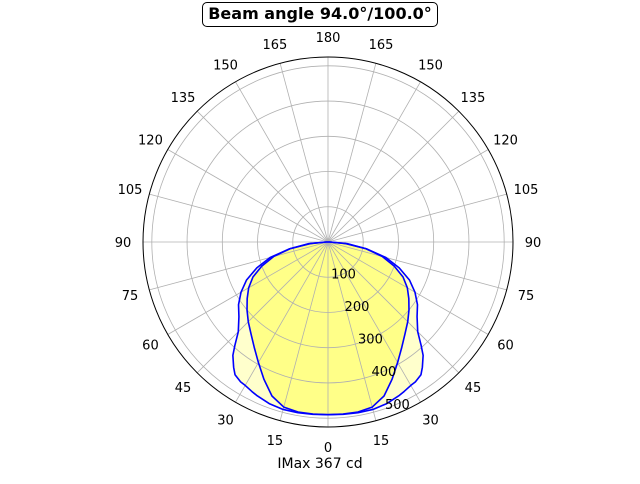  Describe the element at coordinates (430, 421) in the screenshot. I see `angle-tick-label-14: 30` at that location.